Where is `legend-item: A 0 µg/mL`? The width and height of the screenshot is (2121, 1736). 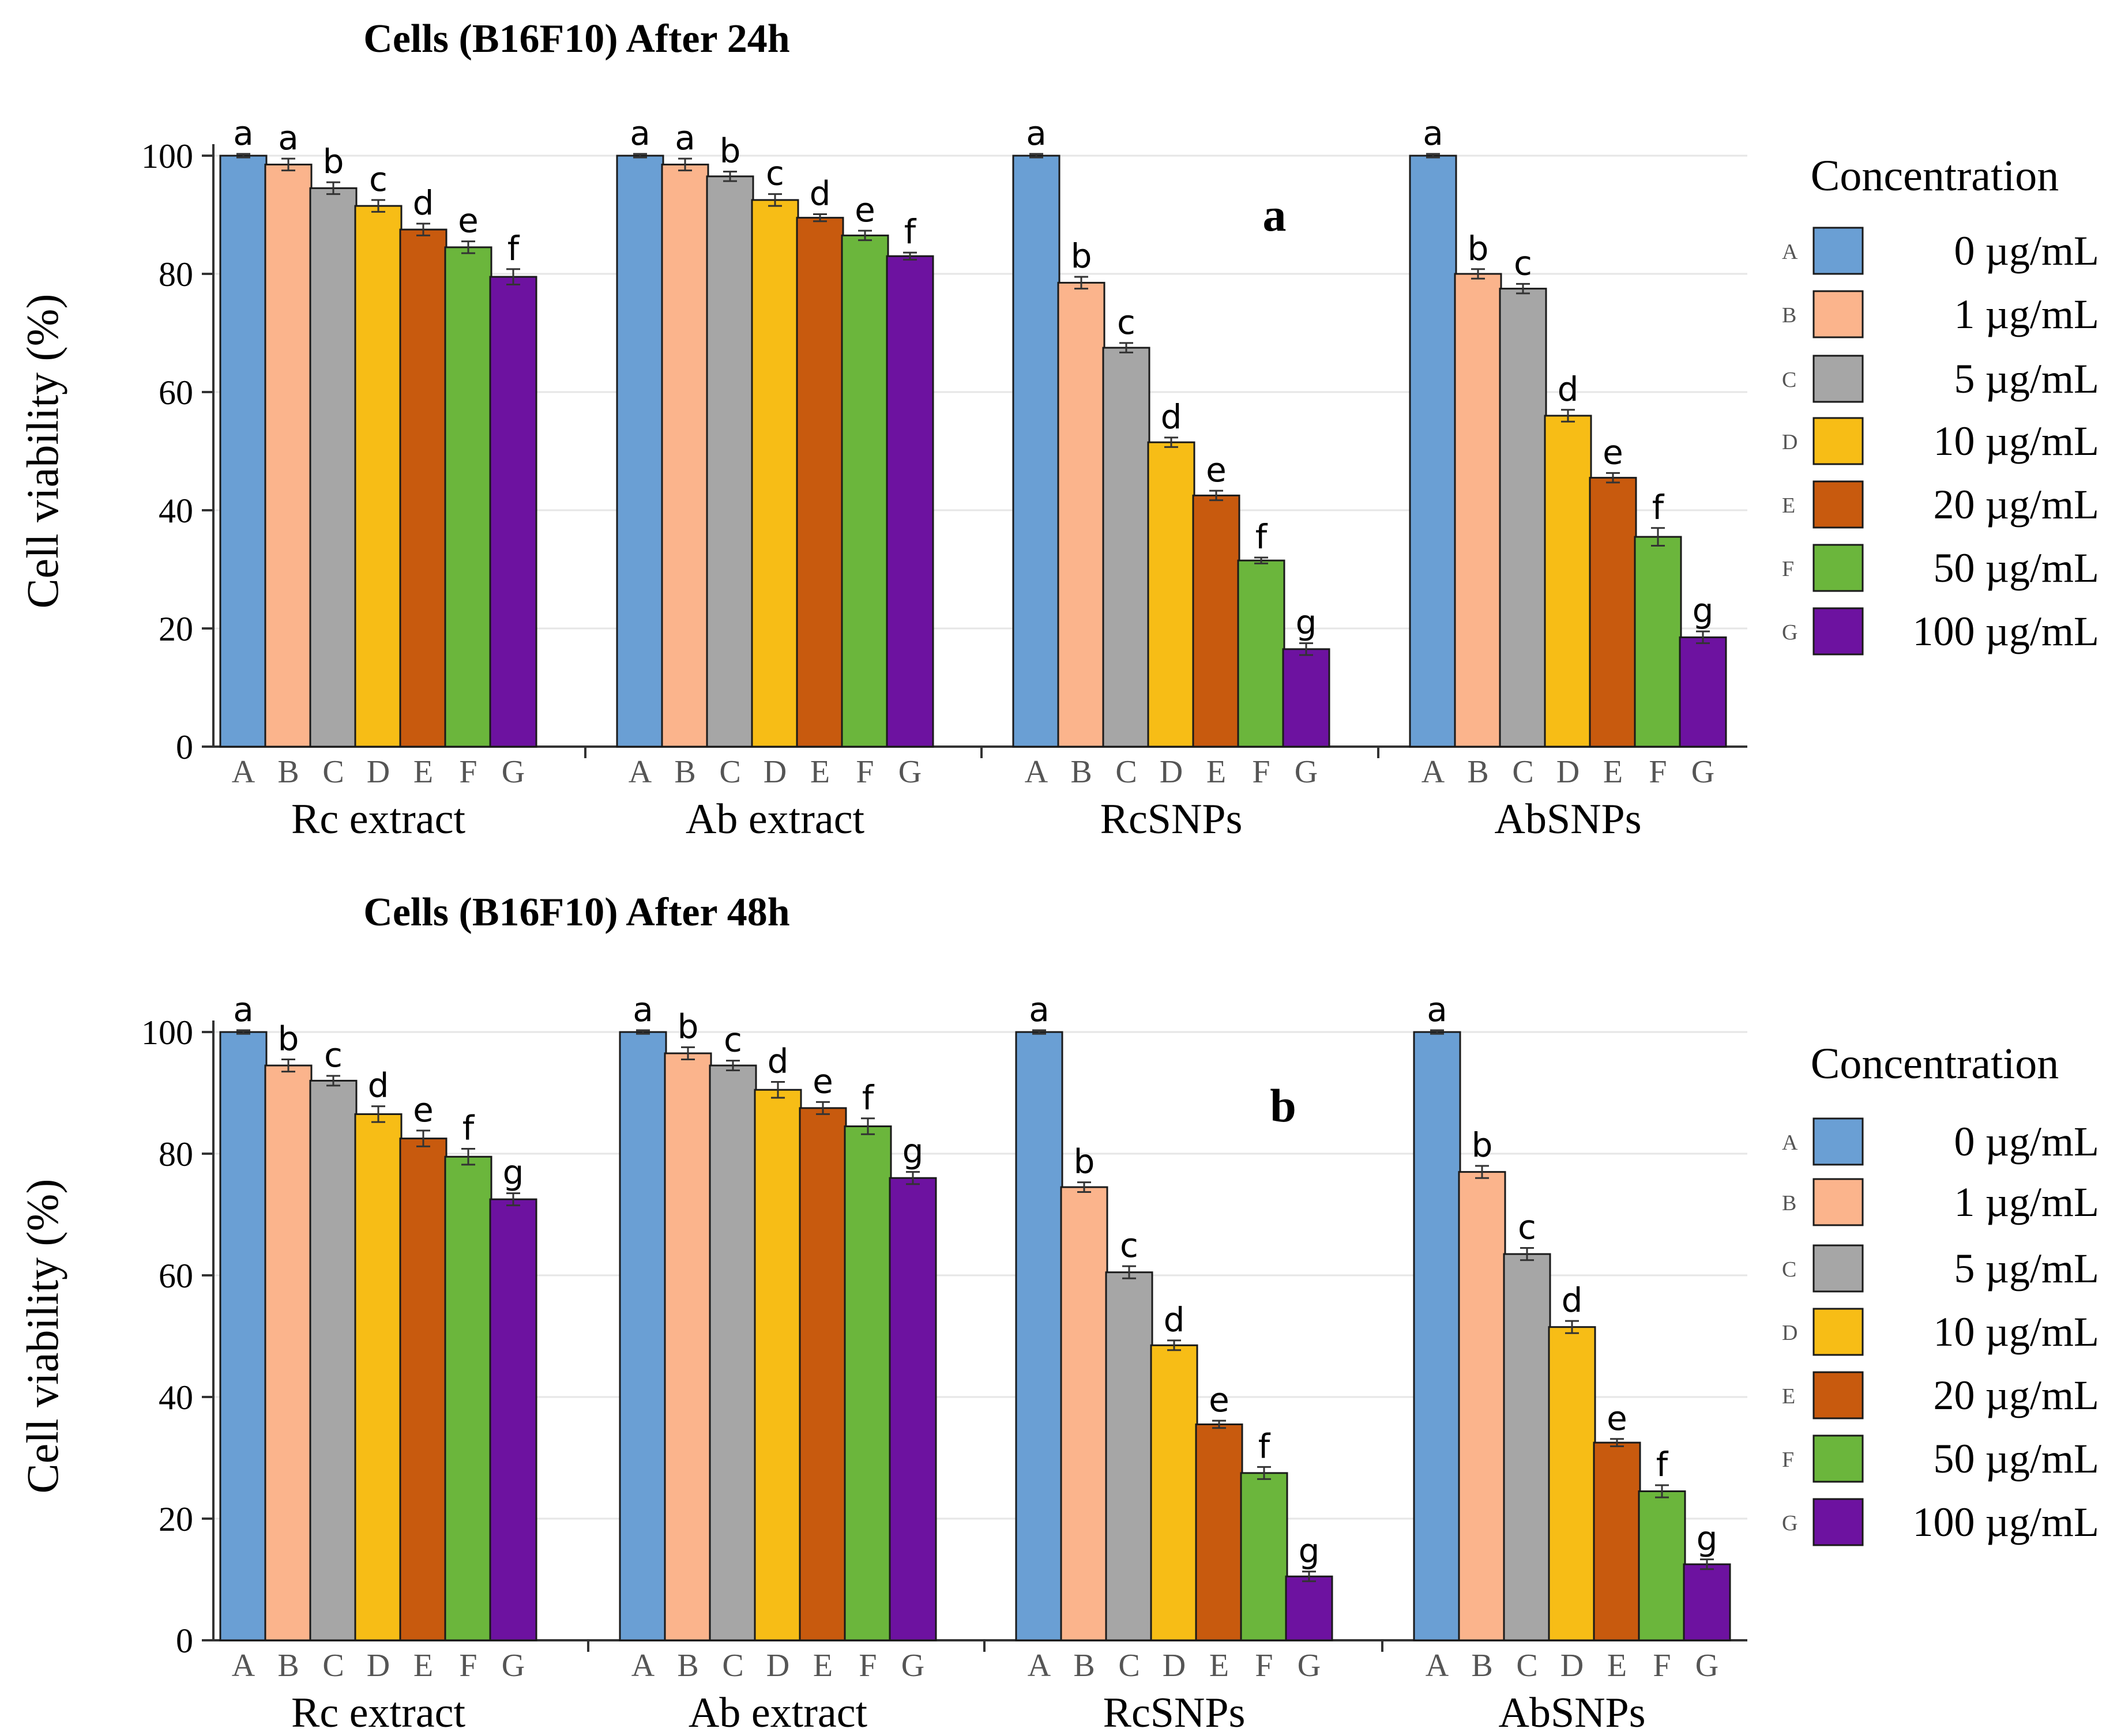 legend-item: A 0 µg/mL is located at coordinates (1941, 1141).